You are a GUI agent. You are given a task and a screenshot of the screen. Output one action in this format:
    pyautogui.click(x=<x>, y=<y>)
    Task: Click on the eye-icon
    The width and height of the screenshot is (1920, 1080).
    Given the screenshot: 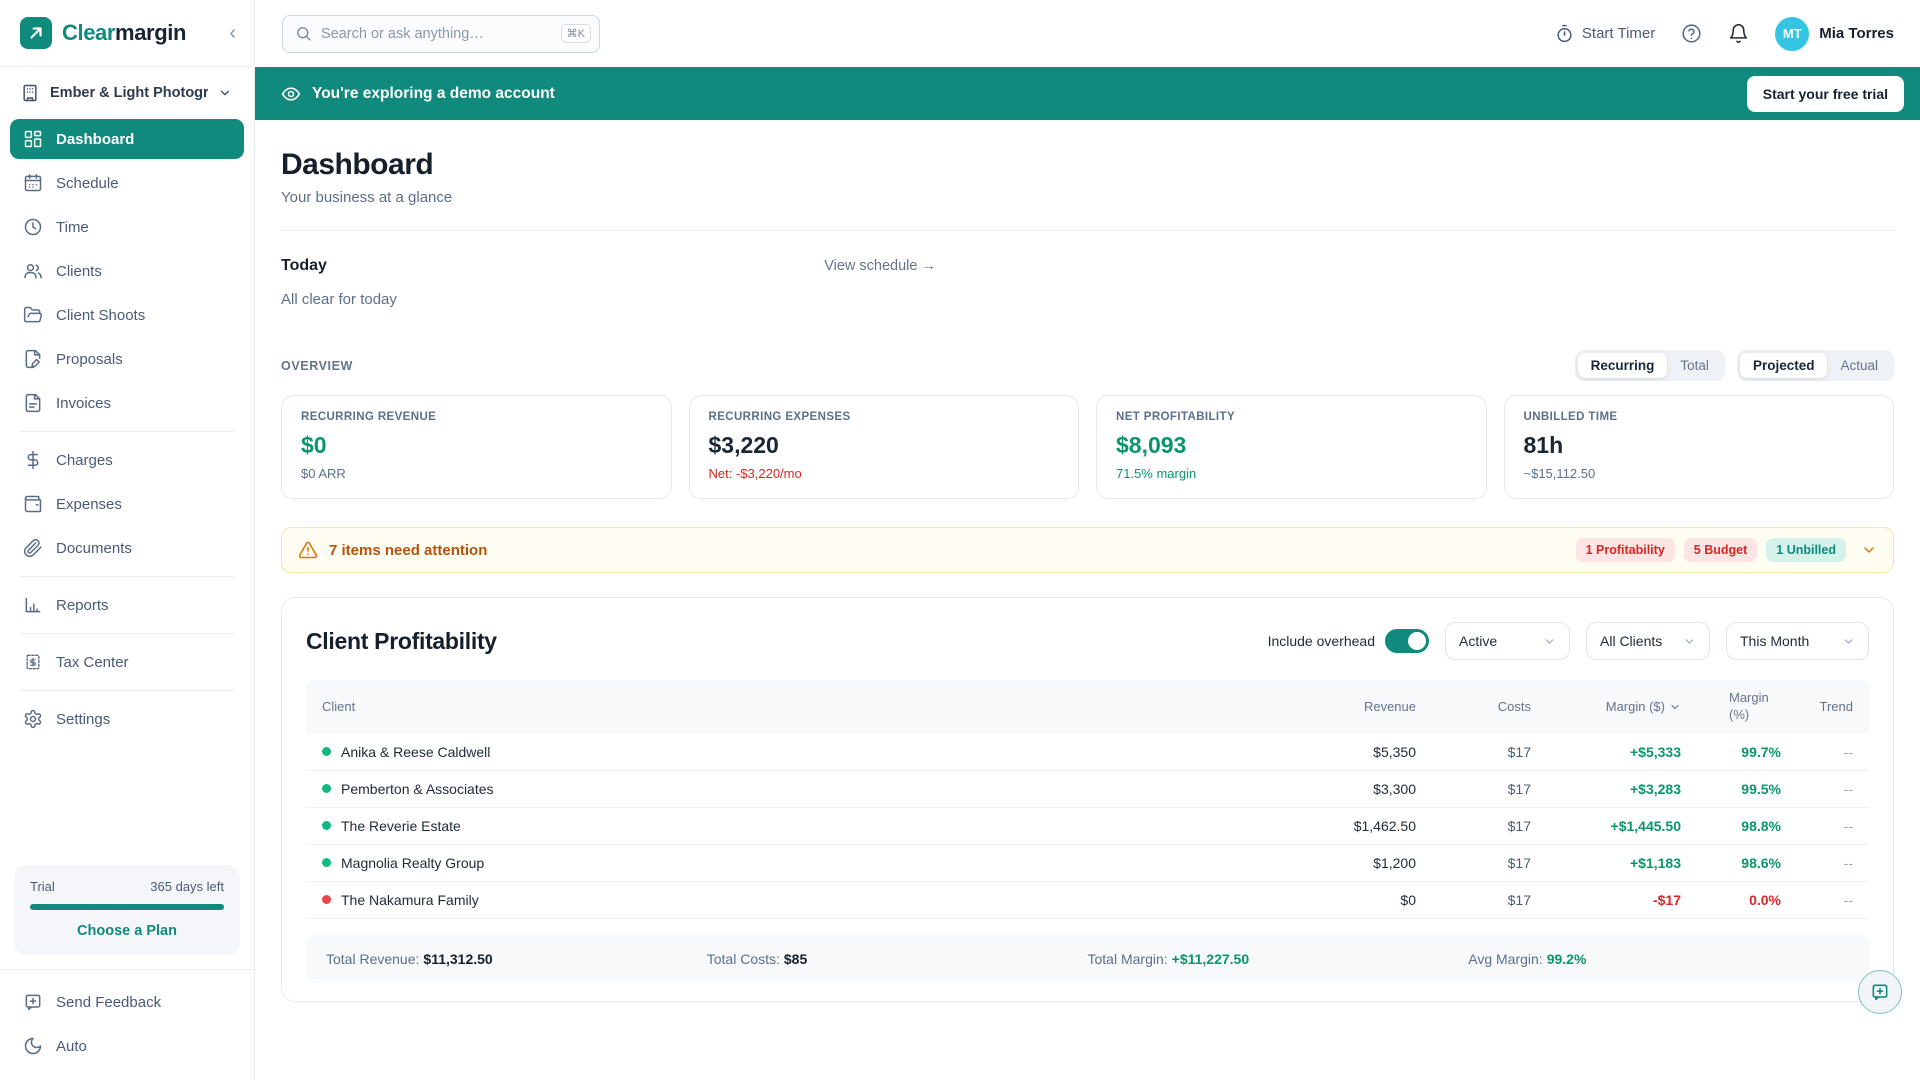 What is the action you would take?
    pyautogui.click(x=291, y=94)
    